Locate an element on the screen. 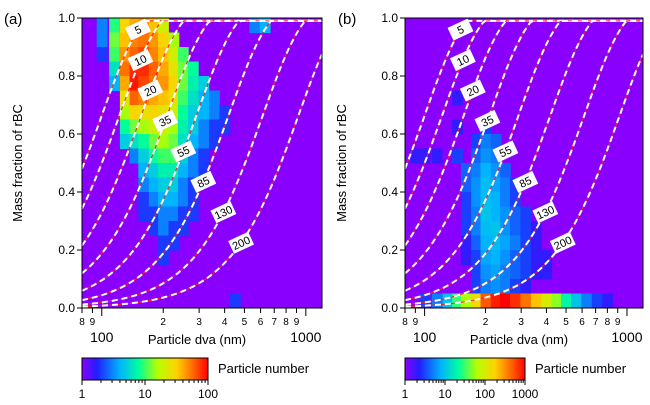 The width and height of the screenshot is (650, 405). contour-label-text: 10 is located at coordinates (141, 61).